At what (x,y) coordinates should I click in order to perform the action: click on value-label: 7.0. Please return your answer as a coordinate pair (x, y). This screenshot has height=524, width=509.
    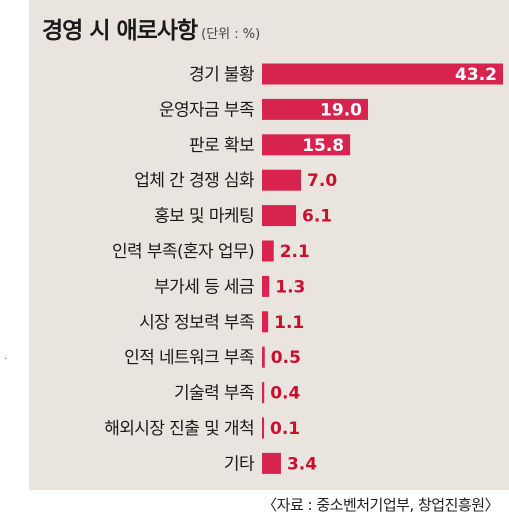
    Looking at the image, I should click on (322, 181).